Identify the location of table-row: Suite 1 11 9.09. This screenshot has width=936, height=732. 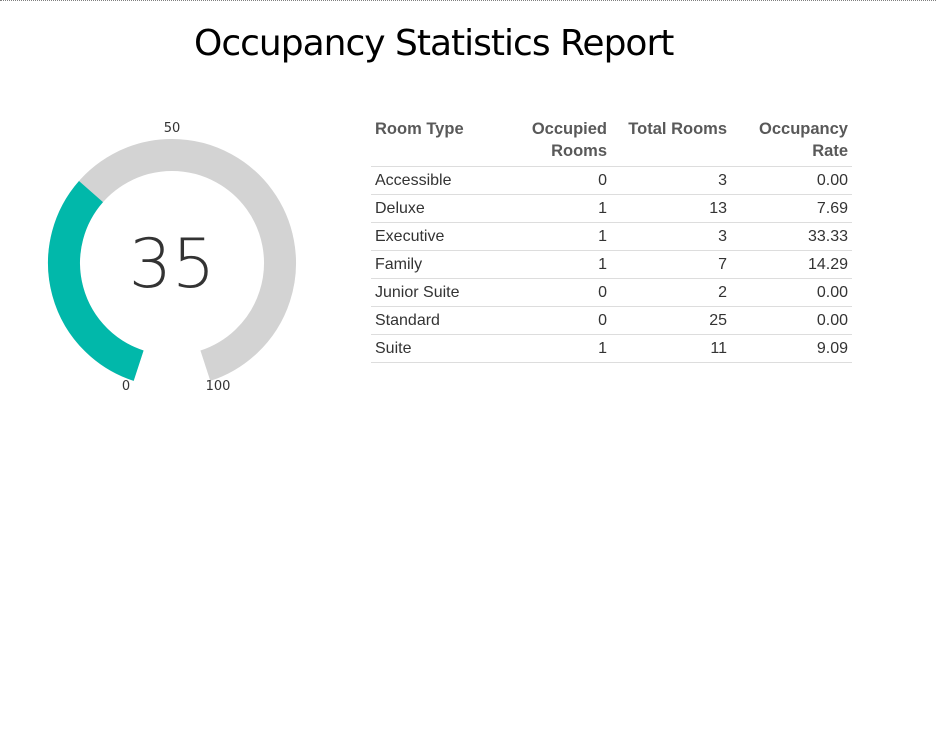
(611, 348).